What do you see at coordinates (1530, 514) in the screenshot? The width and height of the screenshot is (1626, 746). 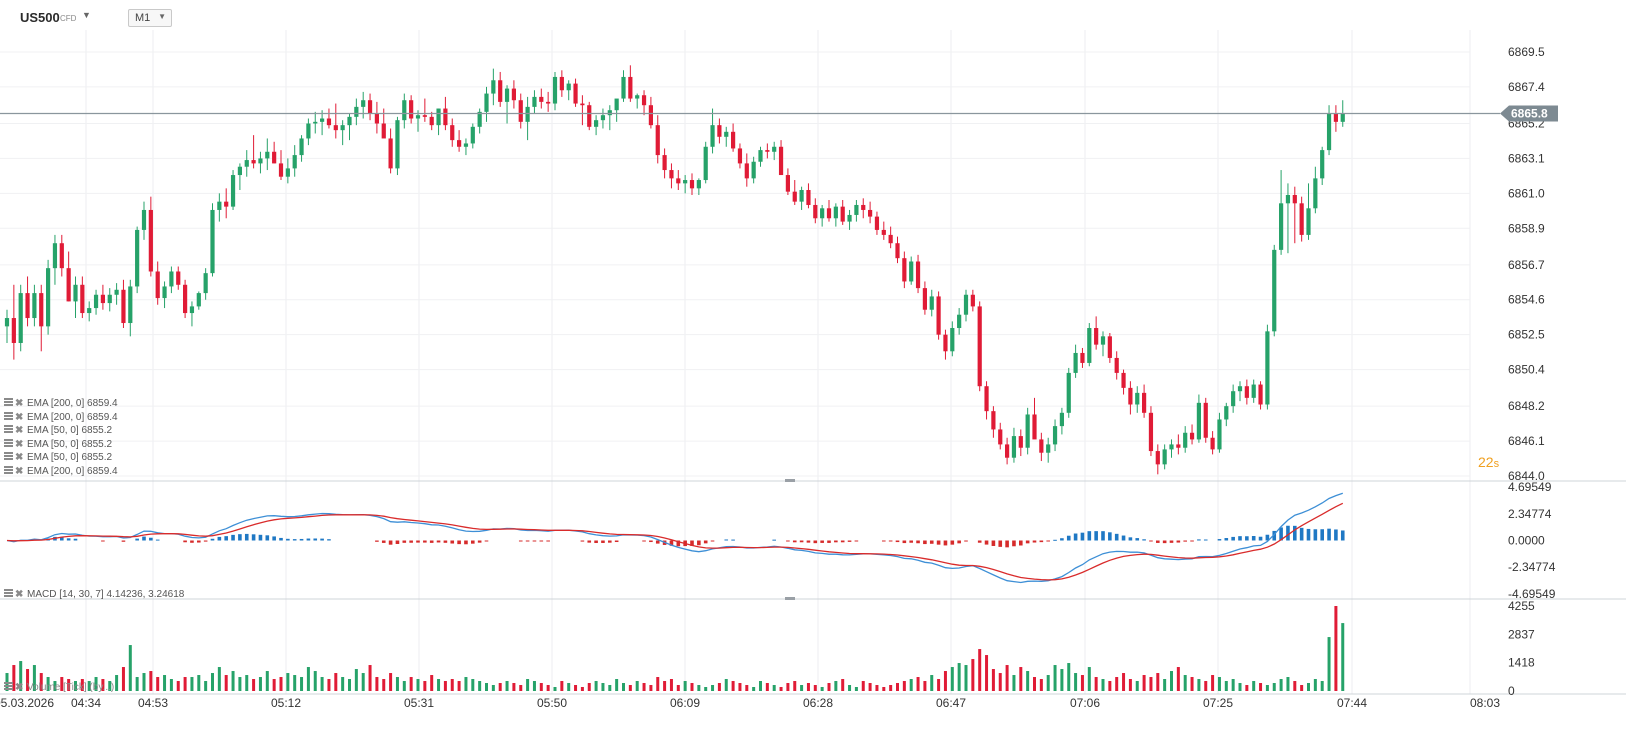 I see `macd-axis-label: 2.34774` at bounding box center [1530, 514].